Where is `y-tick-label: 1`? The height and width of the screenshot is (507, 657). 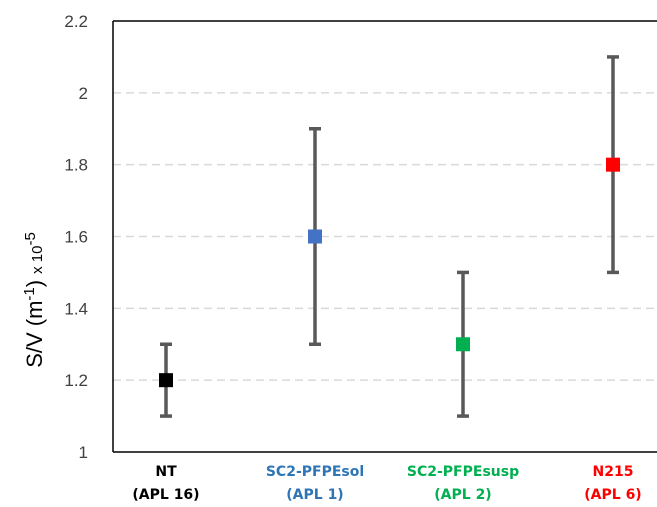 y-tick-label: 1 is located at coordinates (83, 452).